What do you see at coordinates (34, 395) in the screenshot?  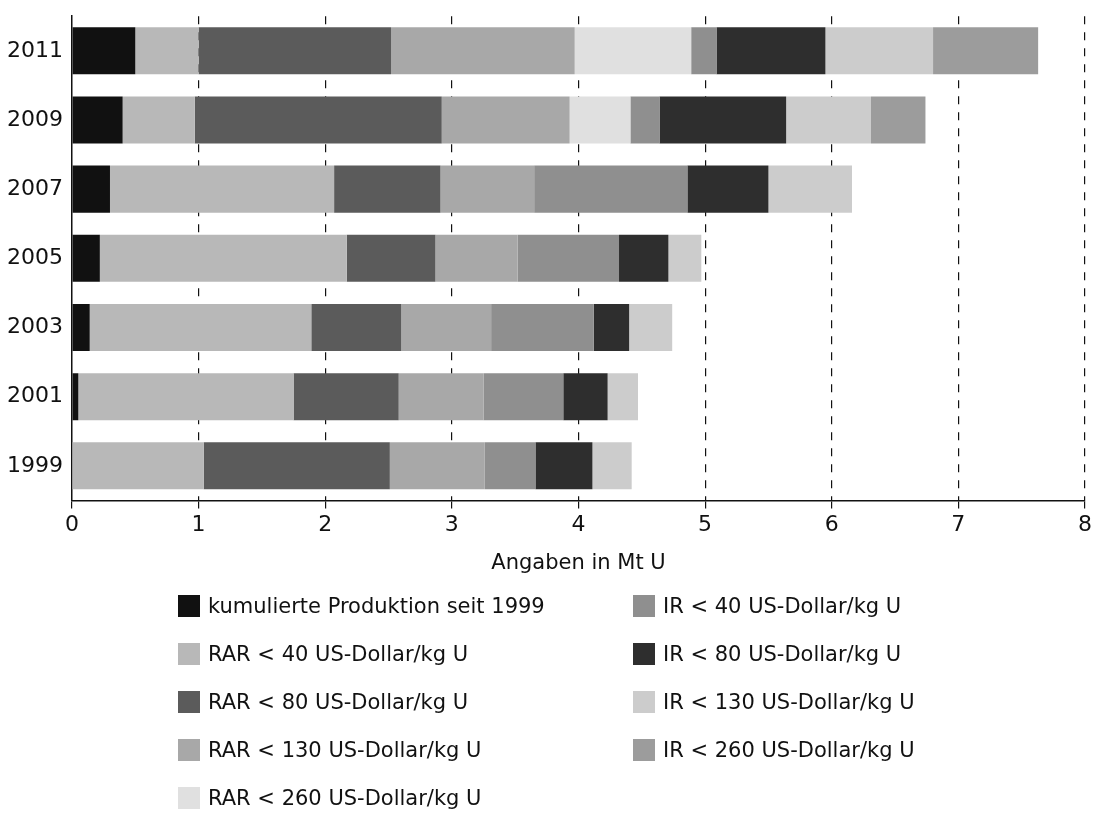 I see `y-tick-label: 2001` at bounding box center [34, 395].